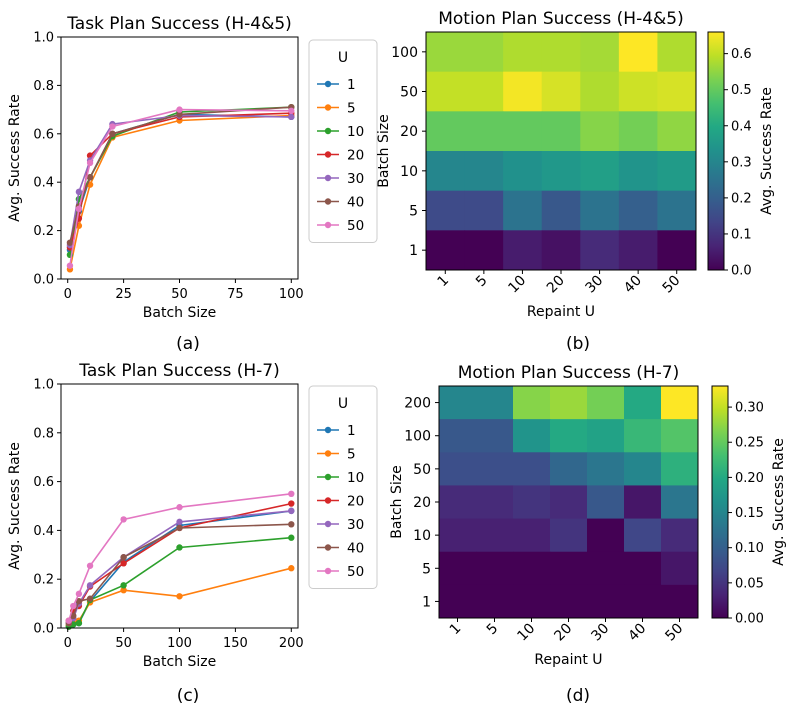  I want to click on x-tick-label: 200, so click(291, 643).